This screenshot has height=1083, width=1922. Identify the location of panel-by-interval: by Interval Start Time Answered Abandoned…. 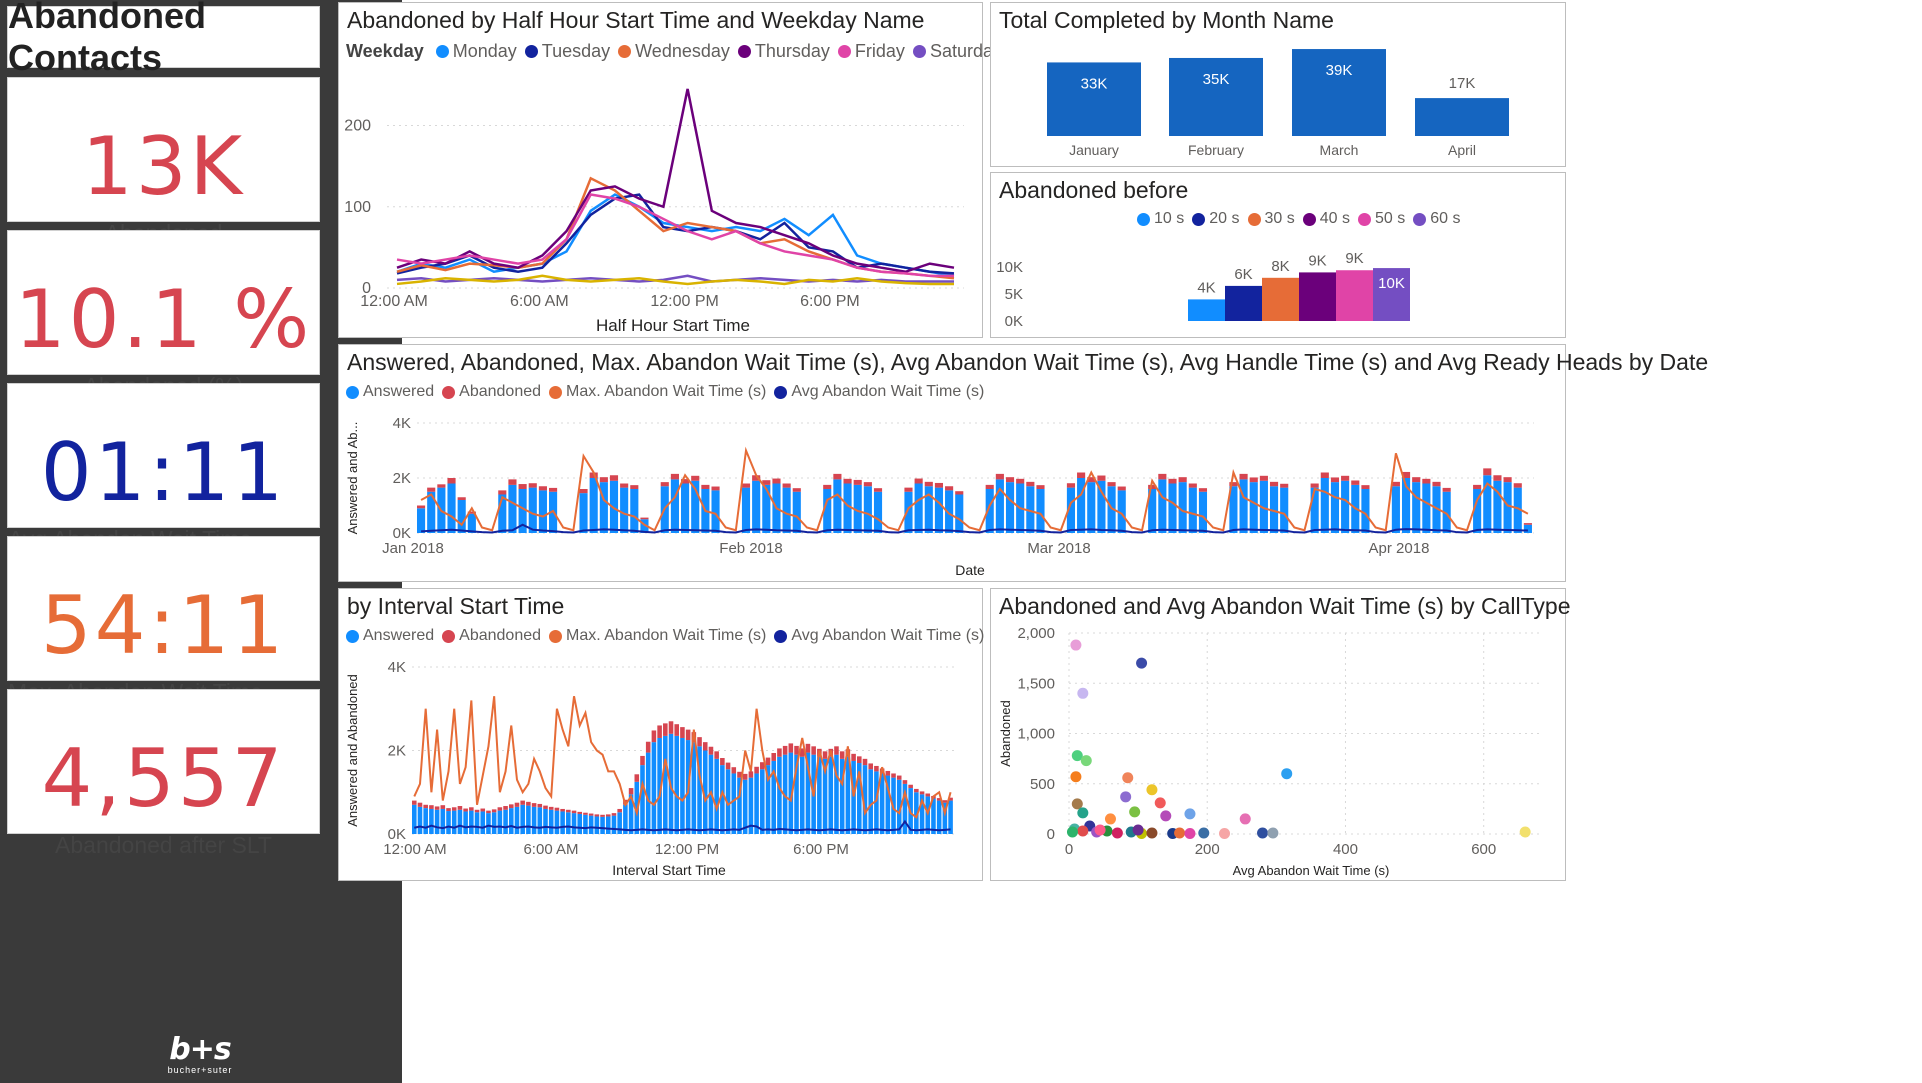
(661, 735).